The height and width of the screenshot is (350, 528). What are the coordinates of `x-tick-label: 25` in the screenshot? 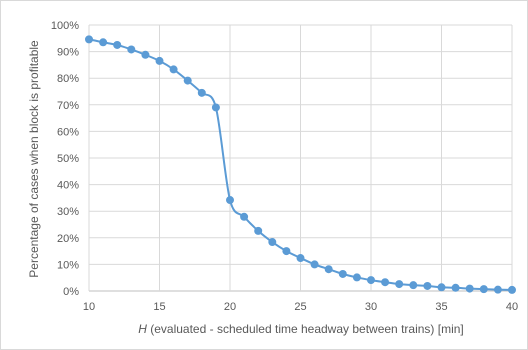 It's located at (300, 307).